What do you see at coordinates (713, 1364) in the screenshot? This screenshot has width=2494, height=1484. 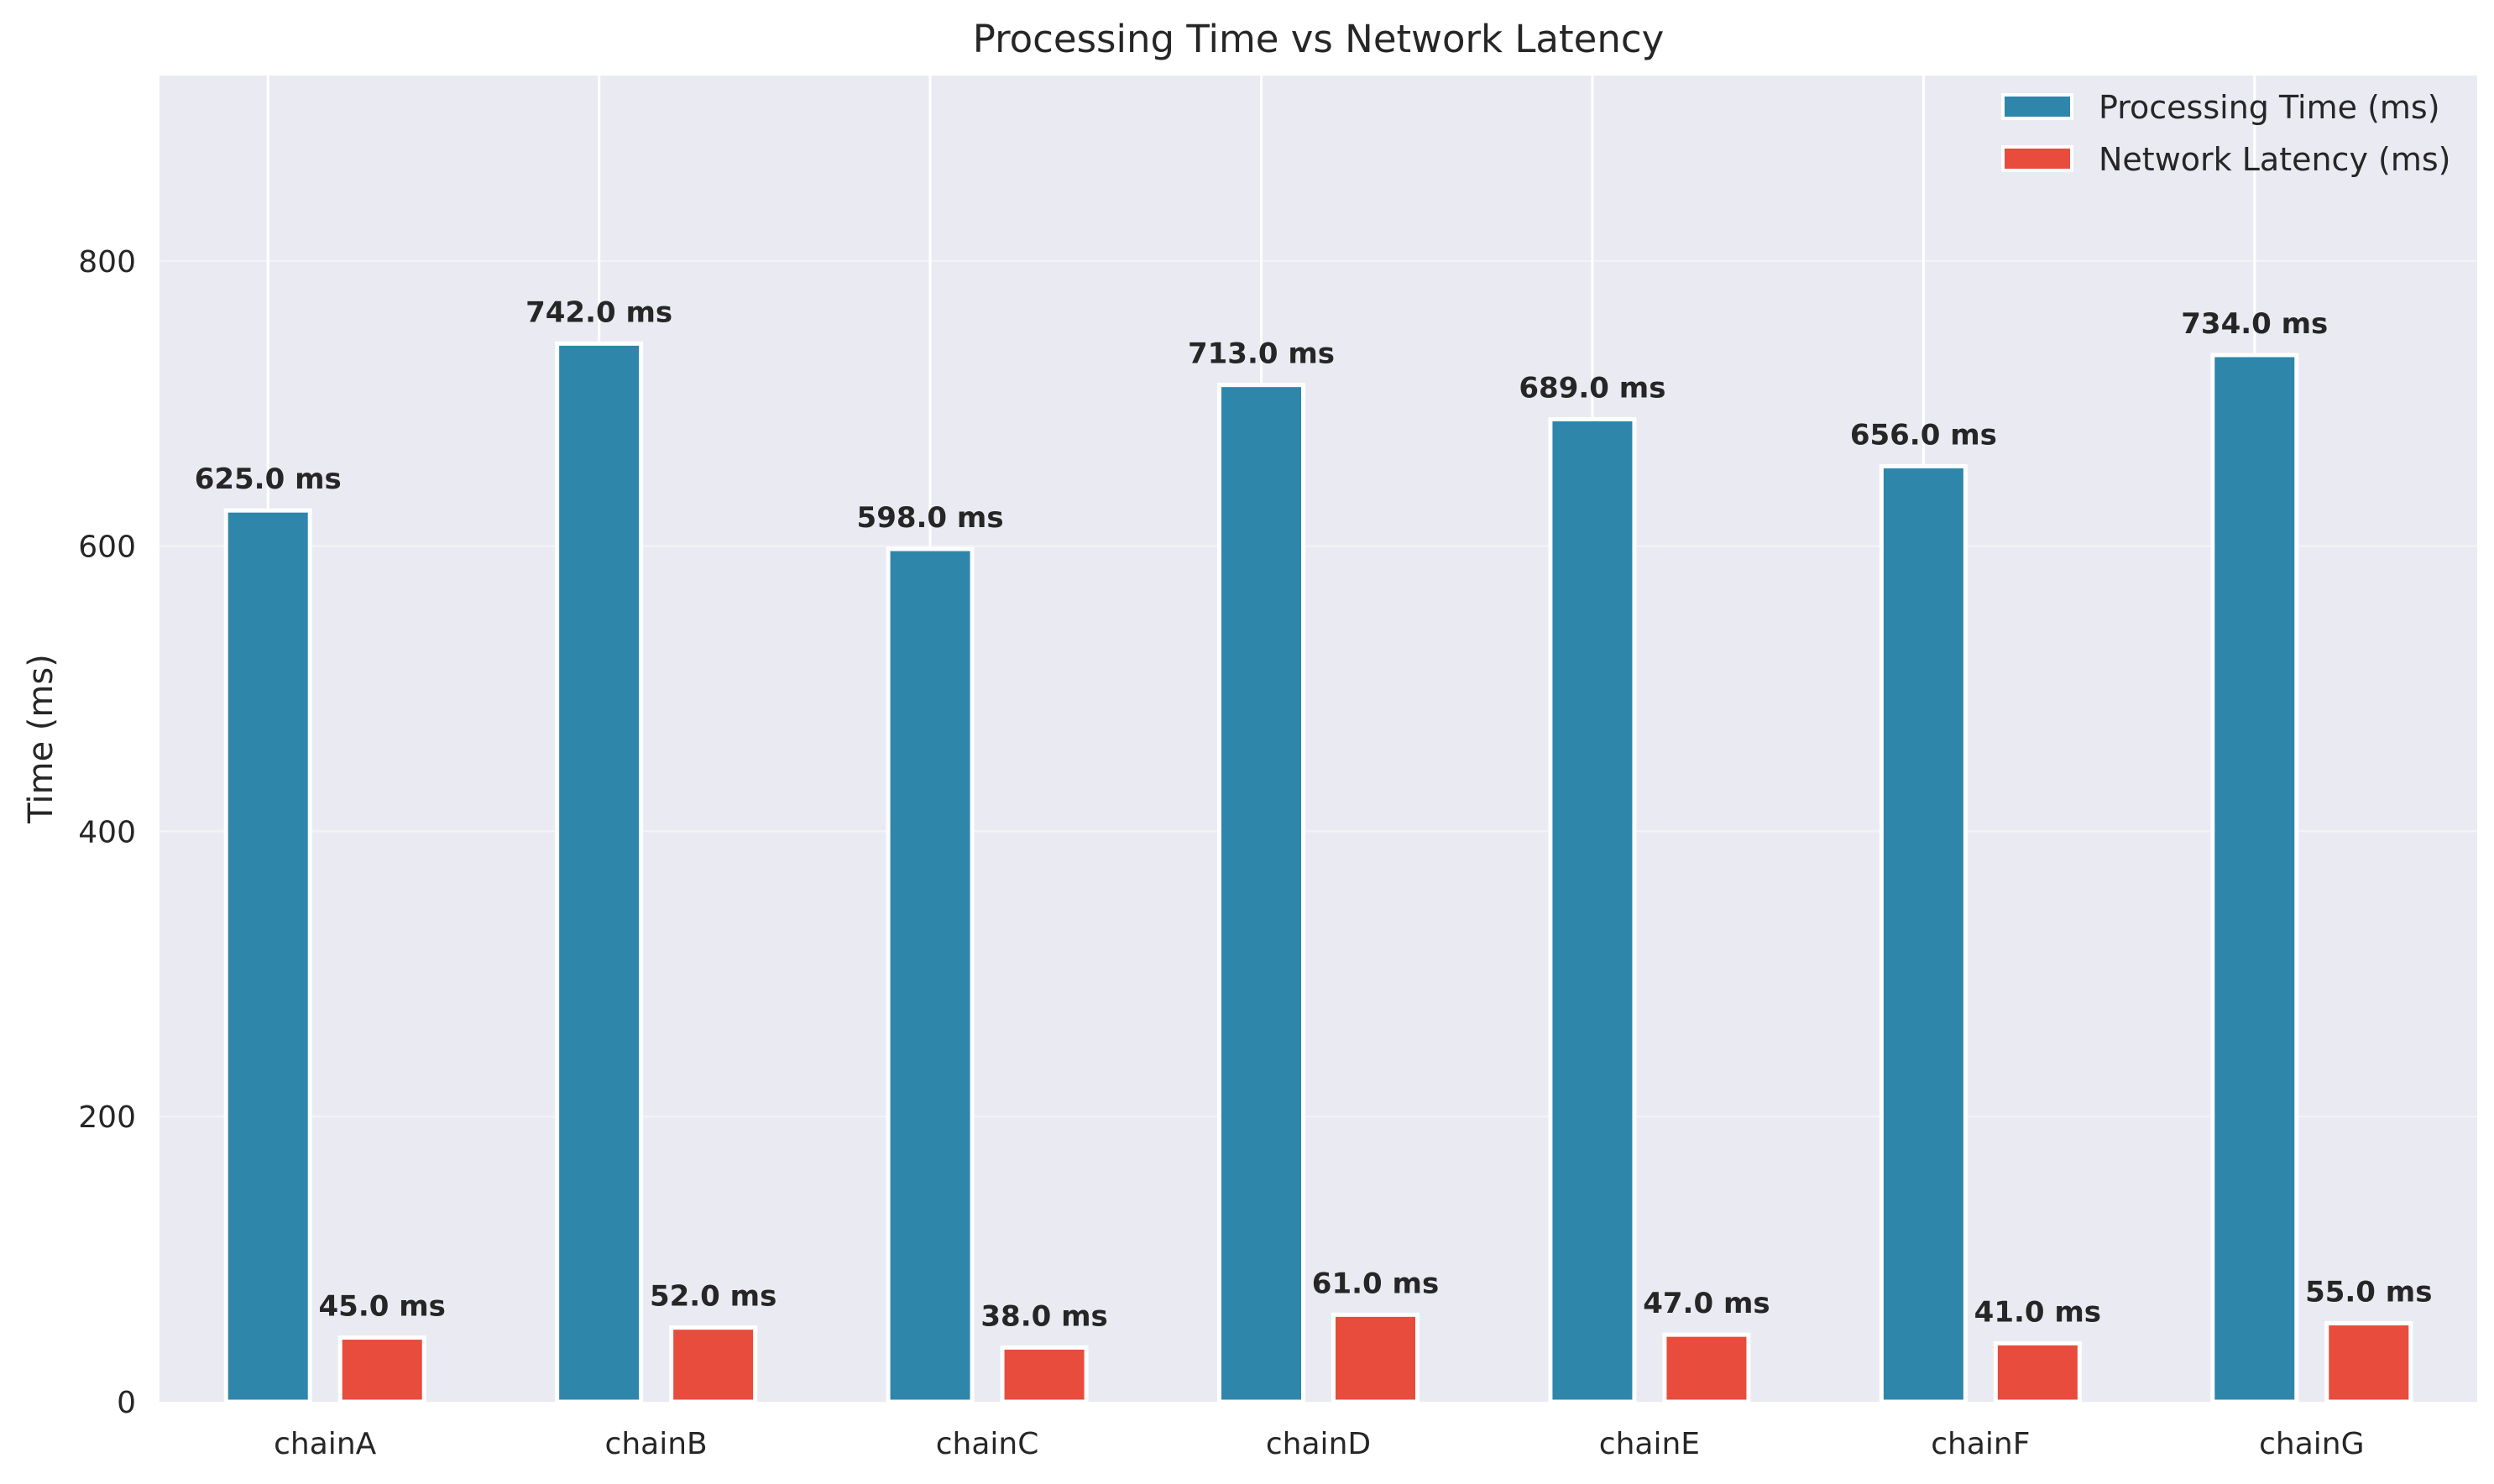 I see `bar-network-latency-chainB` at bounding box center [713, 1364].